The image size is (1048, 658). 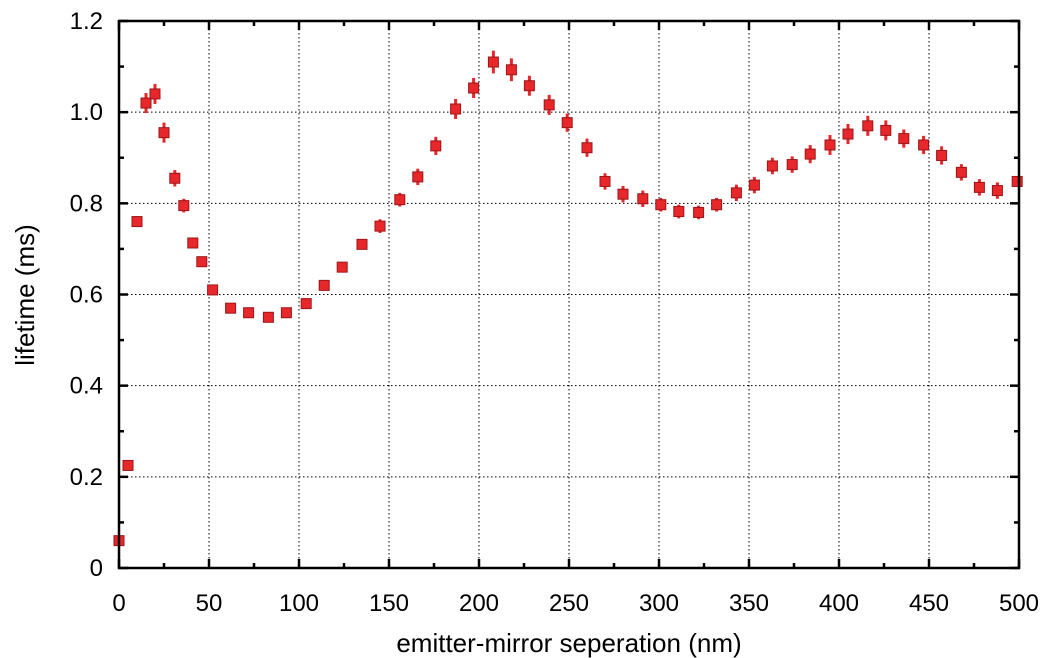 What do you see at coordinates (479, 603) in the screenshot?
I see `x-tick-label: 200` at bounding box center [479, 603].